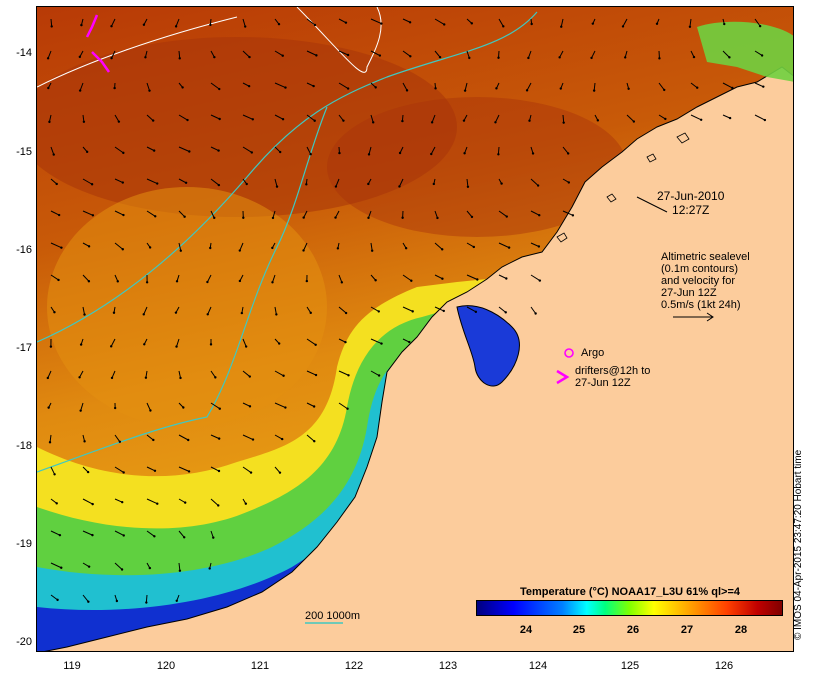 This screenshot has width=820, height=680. Describe the element at coordinates (613, 371) in the screenshot. I see `drifters-line: drifters@12h to` at that location.